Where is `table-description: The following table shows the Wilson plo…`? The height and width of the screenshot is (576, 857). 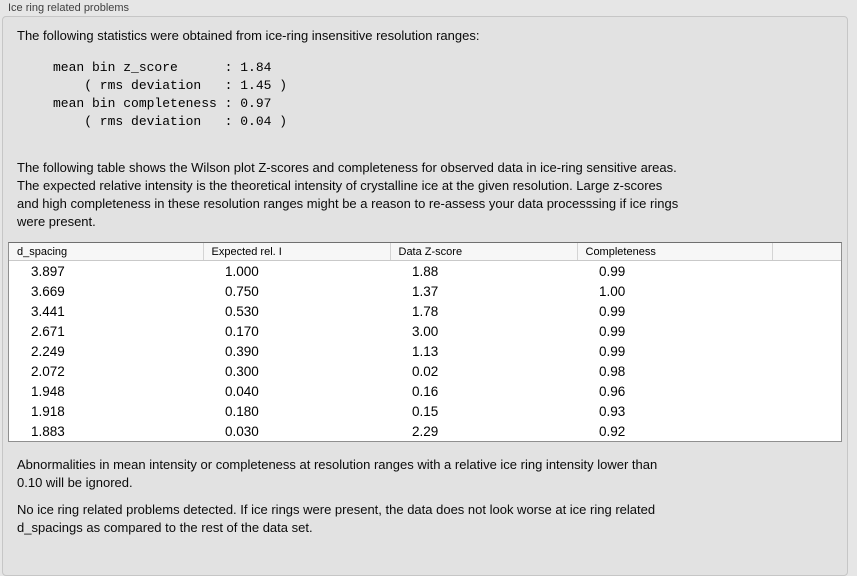 table-description: The following table shows the Wilson plo… is located at coordinates (348, 194).